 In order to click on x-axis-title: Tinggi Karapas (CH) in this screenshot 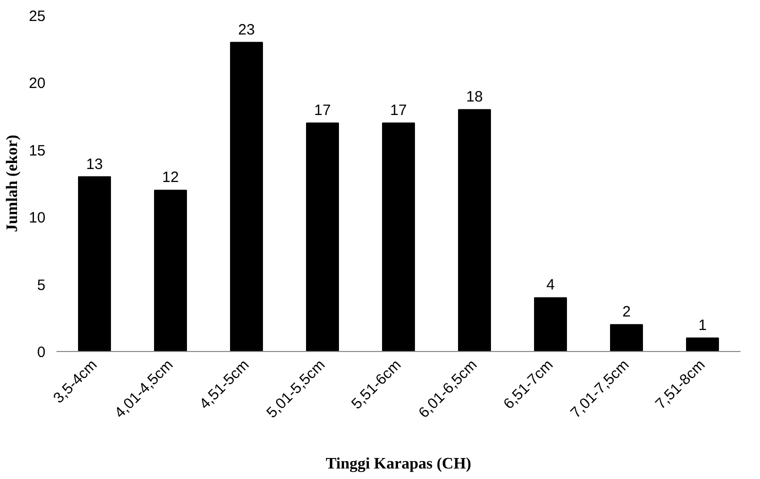, I will do `click(399, 464)`.